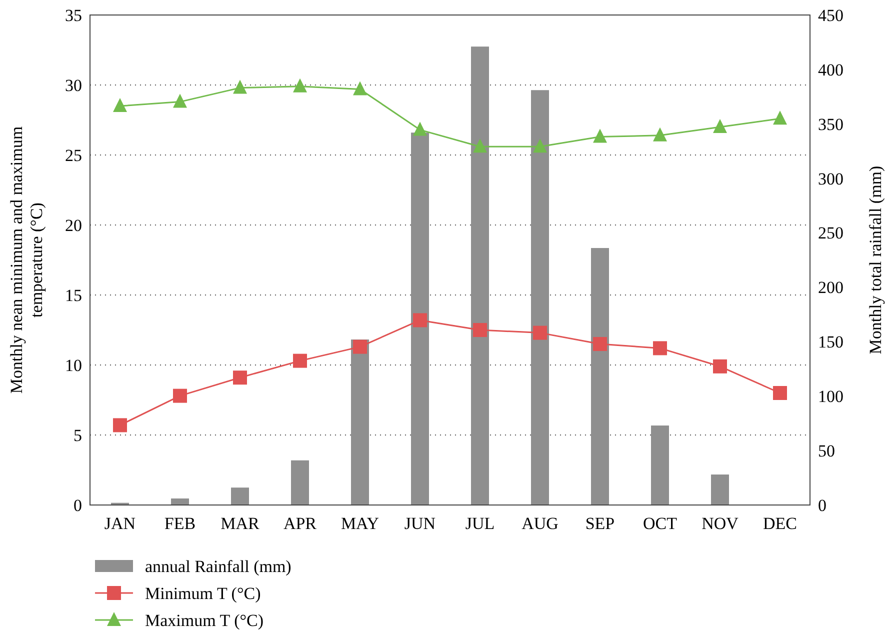 This screenshot has width=889, height=633. I want to click on x-tick-label: NOV, so click(721, 523).